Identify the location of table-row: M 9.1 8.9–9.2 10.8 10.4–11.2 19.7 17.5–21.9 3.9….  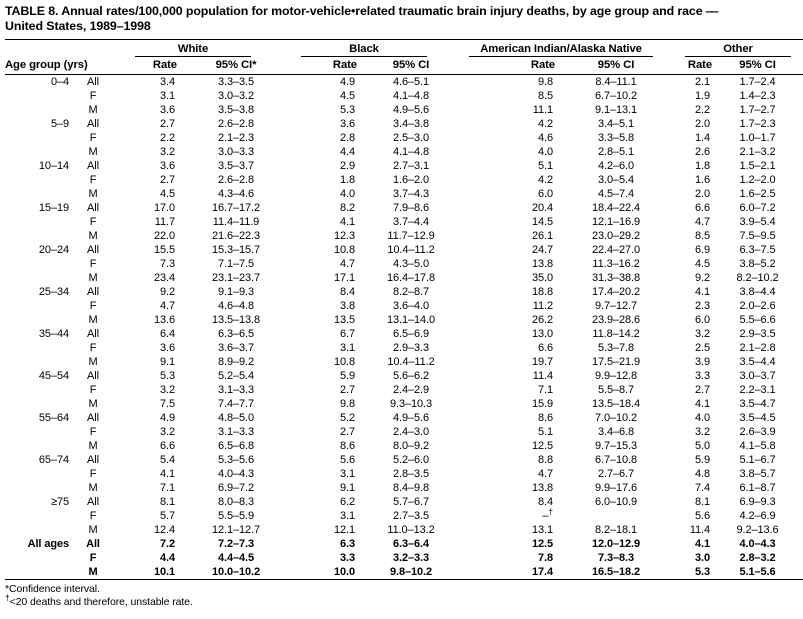
(404, 362).